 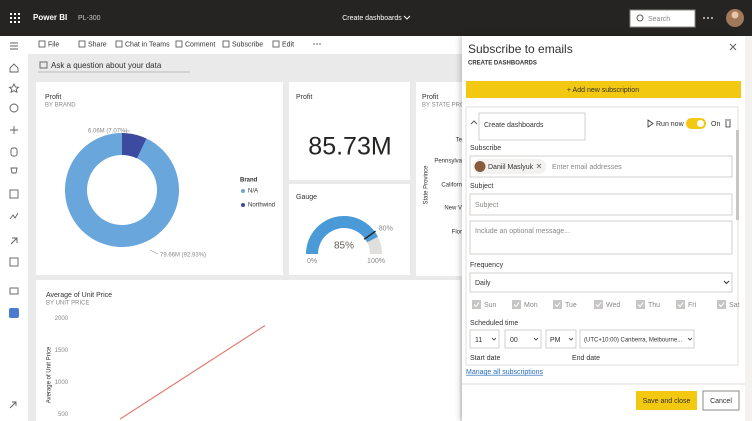 I want to click on card-tile, so click(x=349, y=131).